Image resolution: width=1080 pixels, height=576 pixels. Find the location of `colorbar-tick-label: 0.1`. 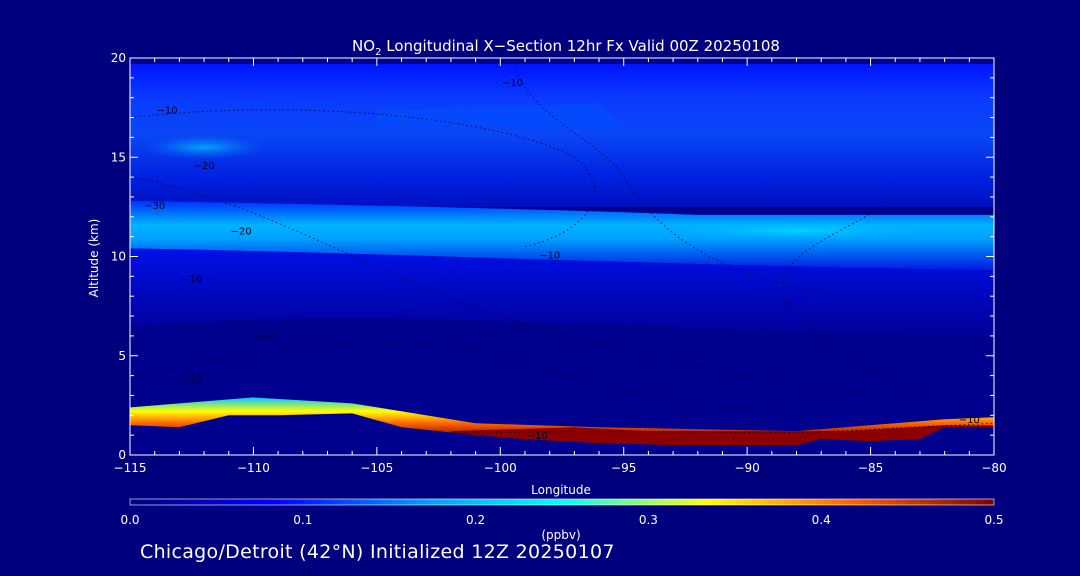

colorbar-tick-label: 0.1 is located at coordinates (302, 520).